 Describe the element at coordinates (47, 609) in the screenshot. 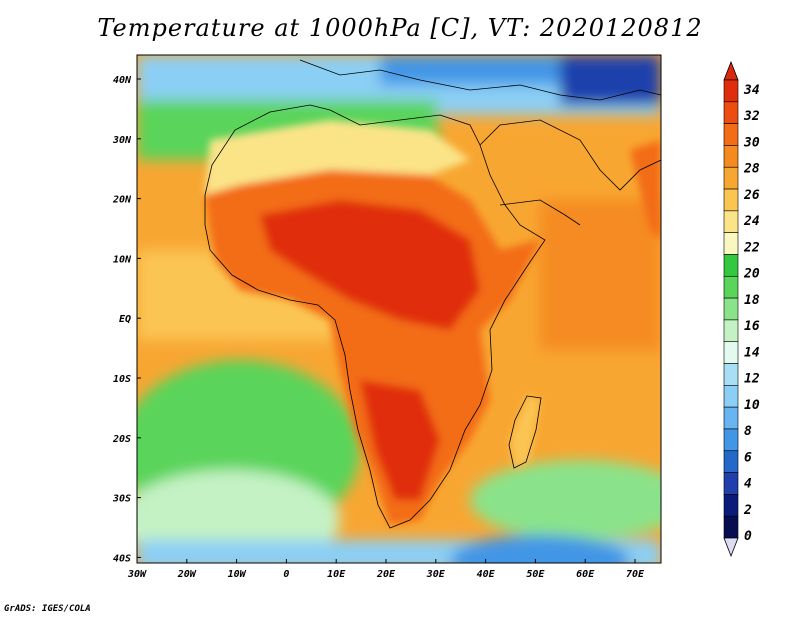

I see `credit-text: GrADS: IGES/COLA` at that location.